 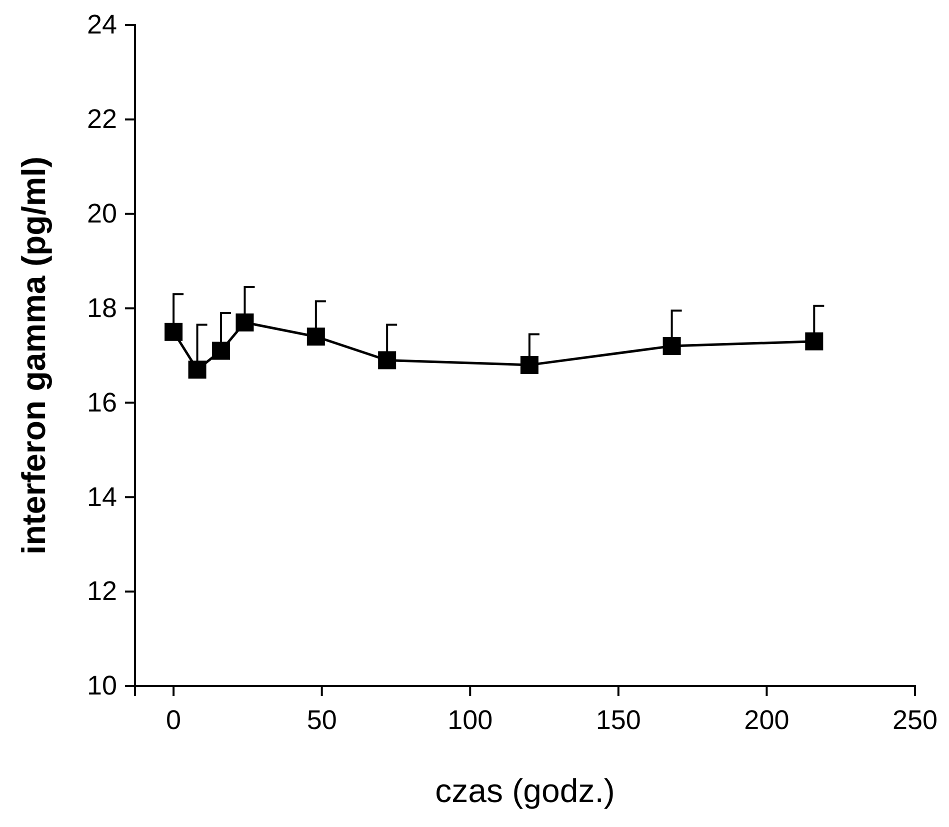 What do you see at coordinates (767, 720) in the screenshot?
I see `x-tick-label: 200` at bounding box center [767, 720].